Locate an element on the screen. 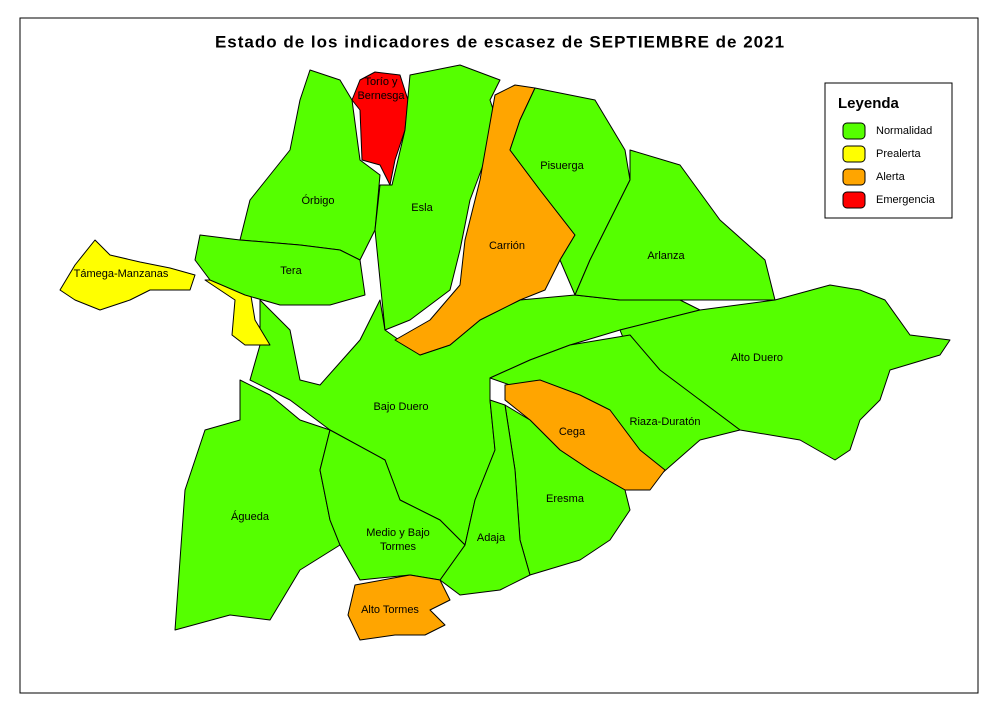  region-label: Bajo Duero is located at coordinates (400, 407).